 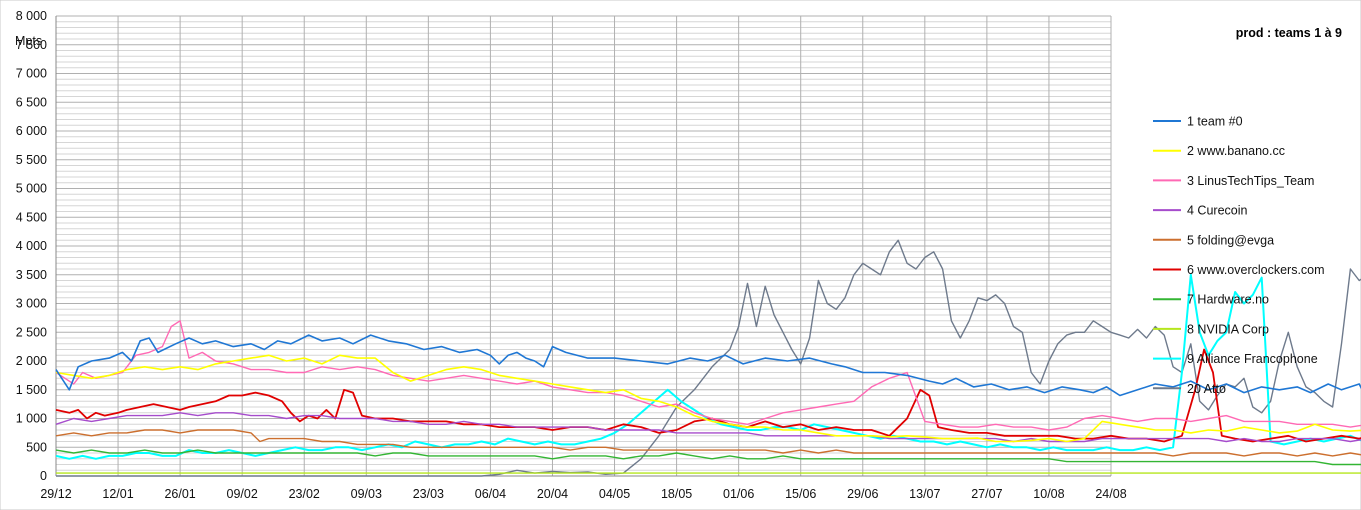 What do you see at coordinates (1110, 494) in the screenshot?
I see `x-tick-label: 24/08` at bounding box center [1110, 494].